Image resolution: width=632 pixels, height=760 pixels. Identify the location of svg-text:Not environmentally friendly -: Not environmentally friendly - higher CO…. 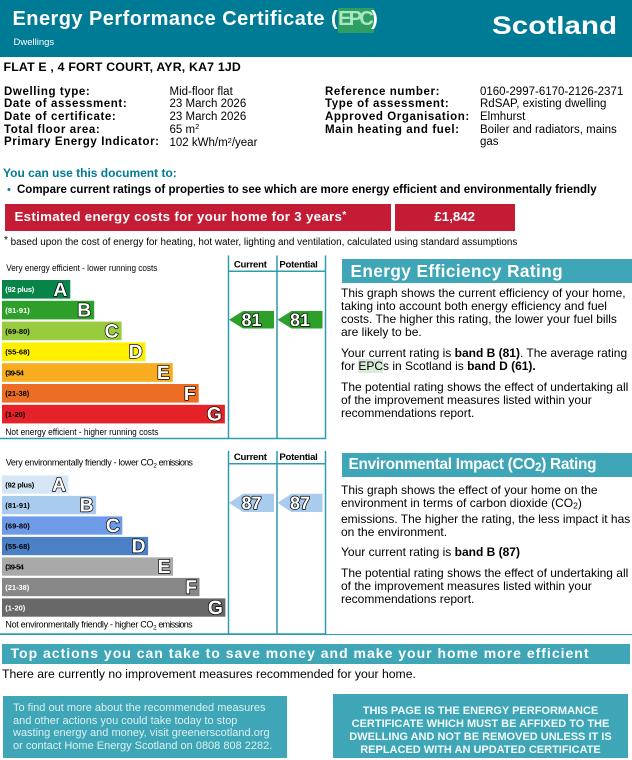
(99, 626).